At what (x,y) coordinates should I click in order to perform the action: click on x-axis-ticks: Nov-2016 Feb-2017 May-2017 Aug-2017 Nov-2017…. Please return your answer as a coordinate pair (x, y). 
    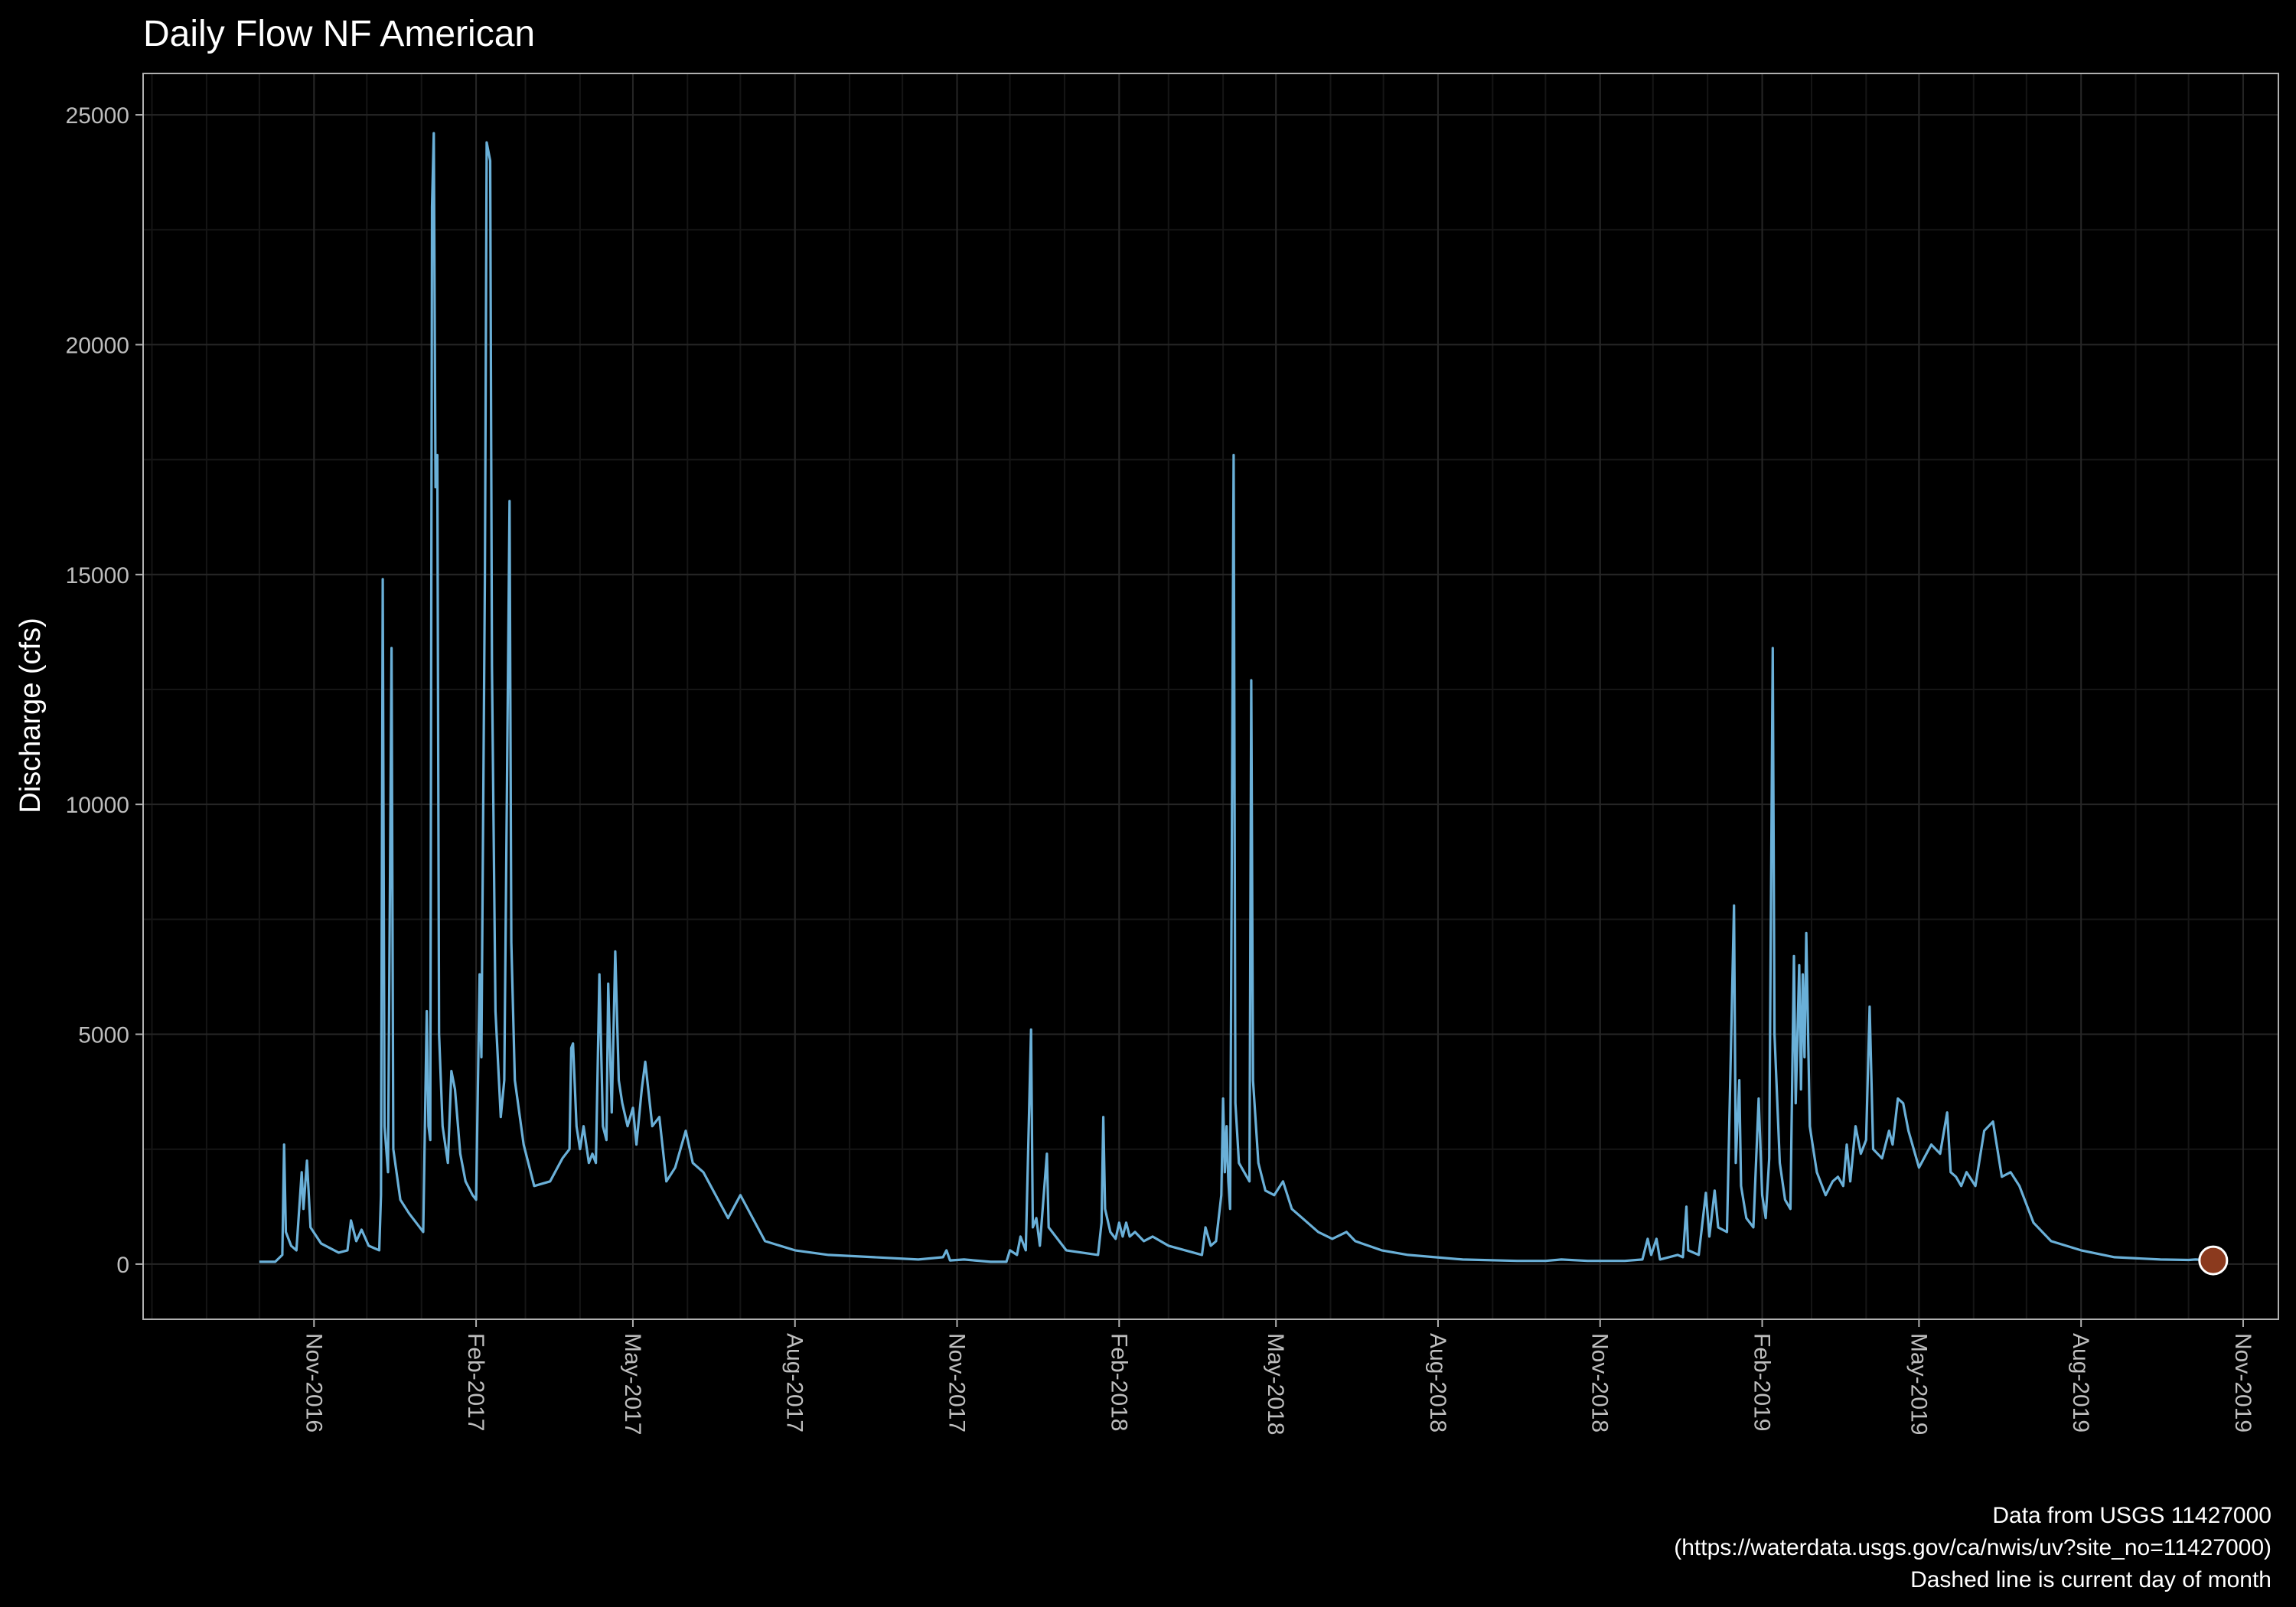
    Looking at the image, I should click on (1278, 1377).